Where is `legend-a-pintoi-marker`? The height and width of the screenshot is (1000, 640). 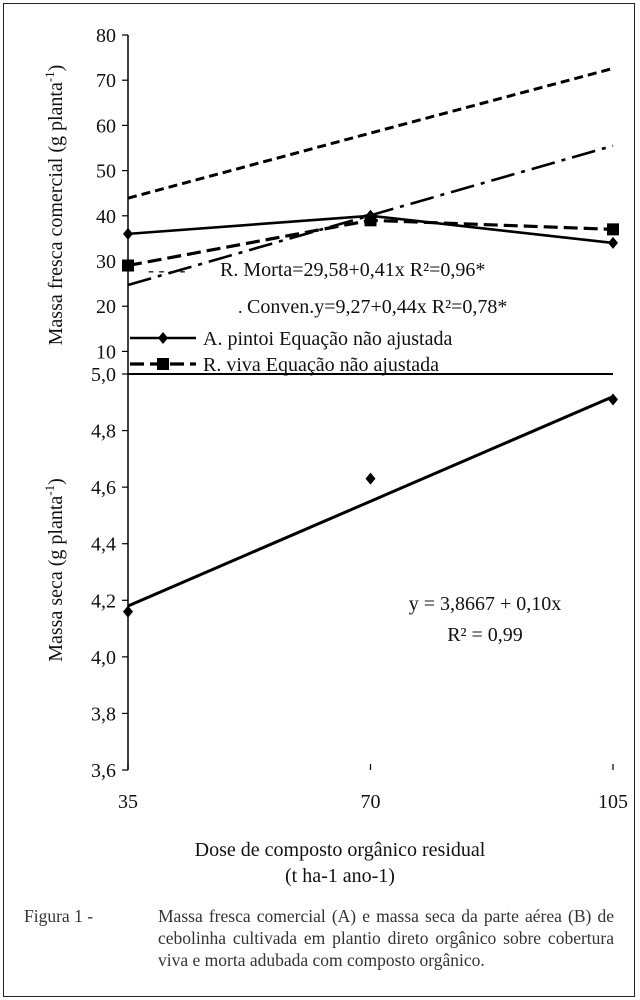 legend-a-pintoi-marker is located at coordinates (163, 338).